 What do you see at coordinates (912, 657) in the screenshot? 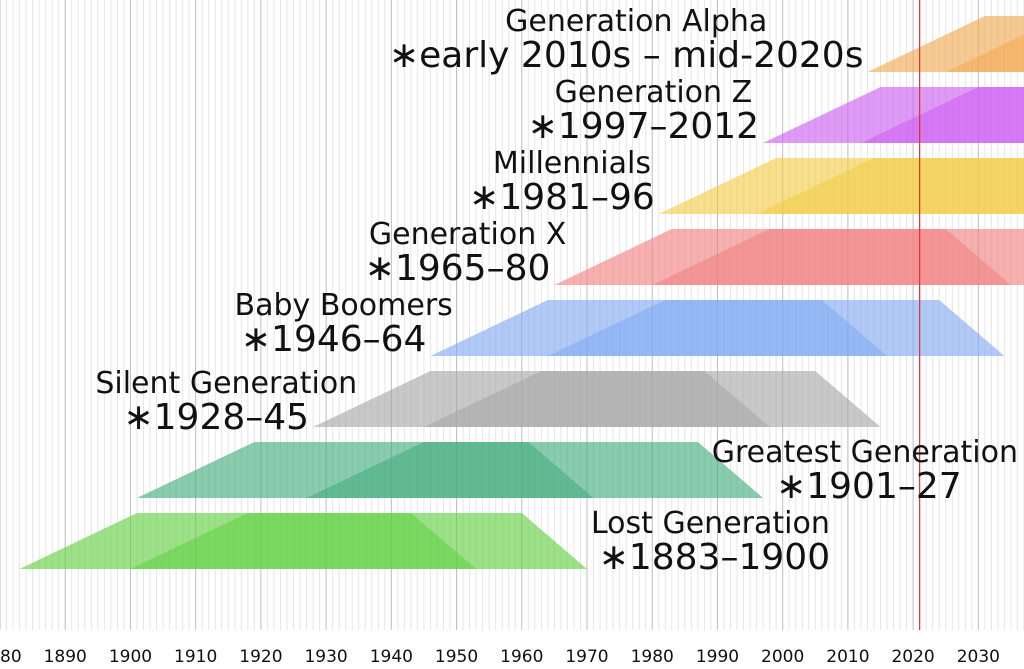
I see `x-tick-label: 2020` at bounding box center [912, 657].